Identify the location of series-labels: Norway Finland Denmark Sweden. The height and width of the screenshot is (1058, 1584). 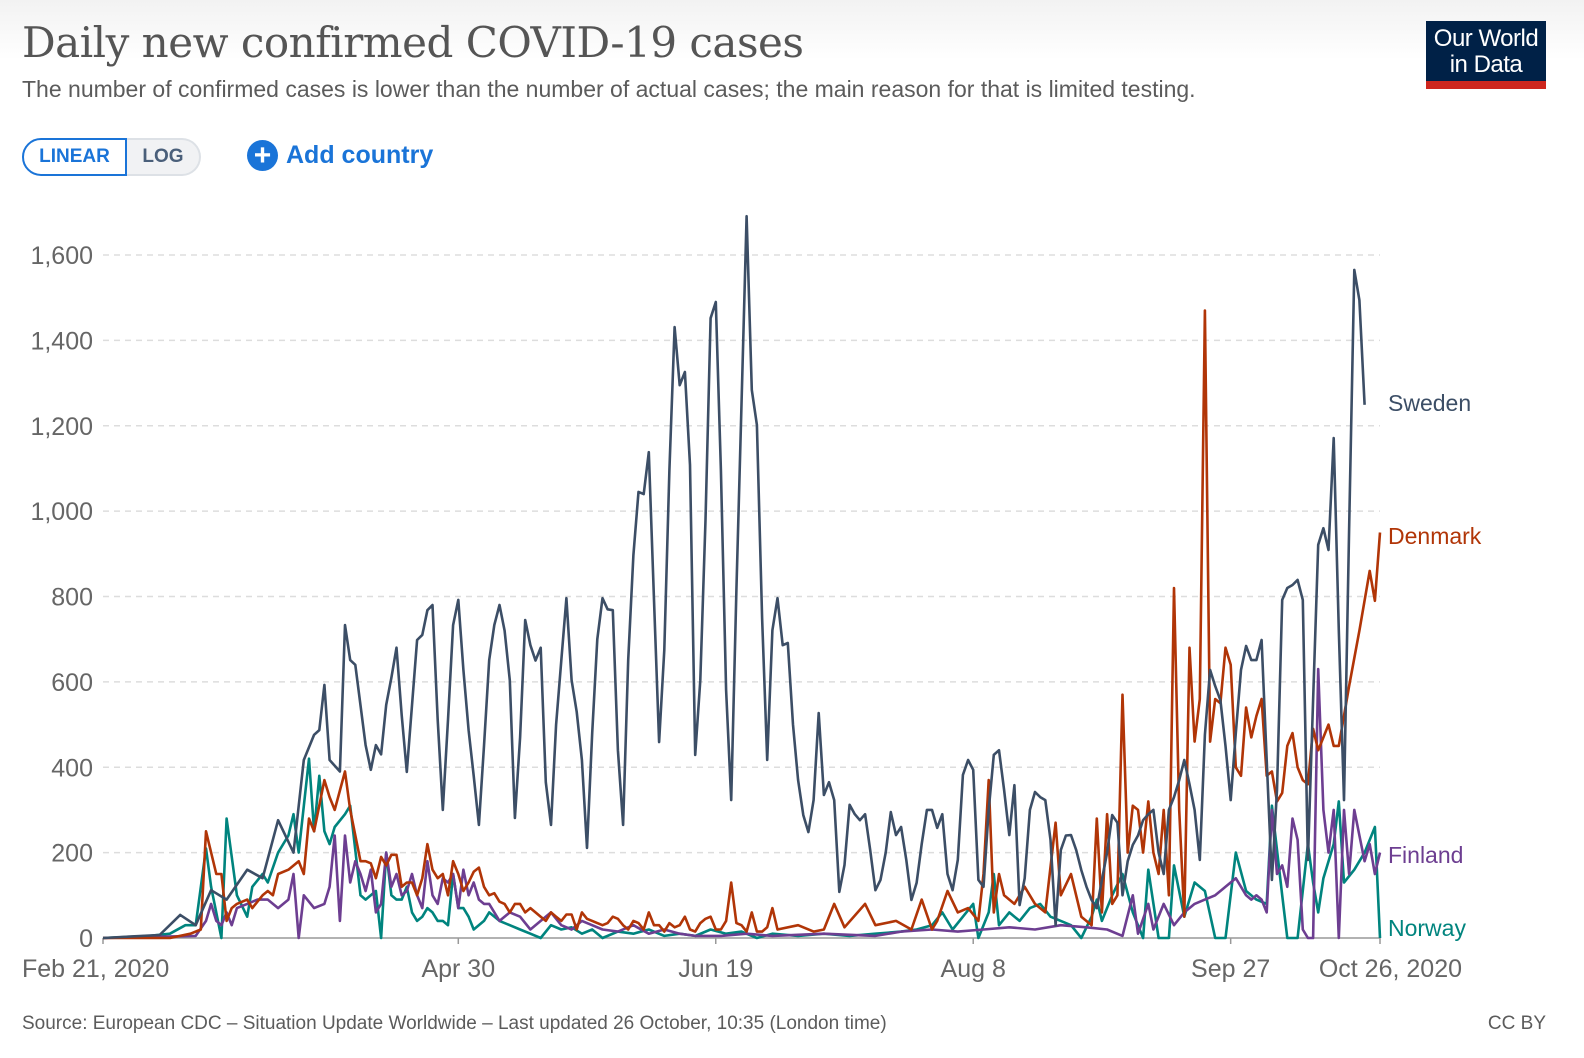
(1435, 665).